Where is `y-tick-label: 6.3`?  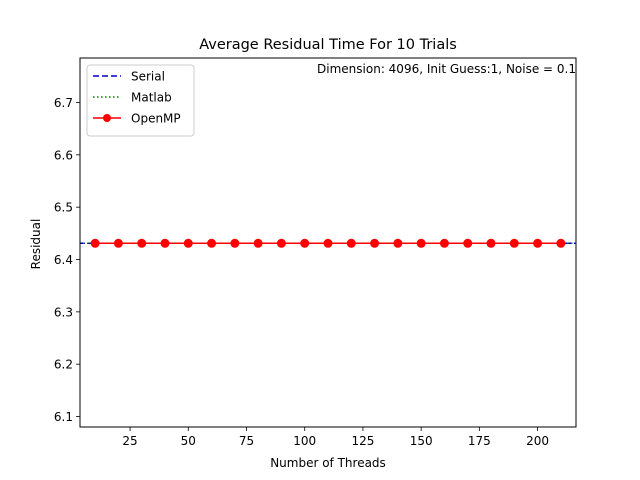 y-tick-label: 6.3 is located at coordinates (63, 312).